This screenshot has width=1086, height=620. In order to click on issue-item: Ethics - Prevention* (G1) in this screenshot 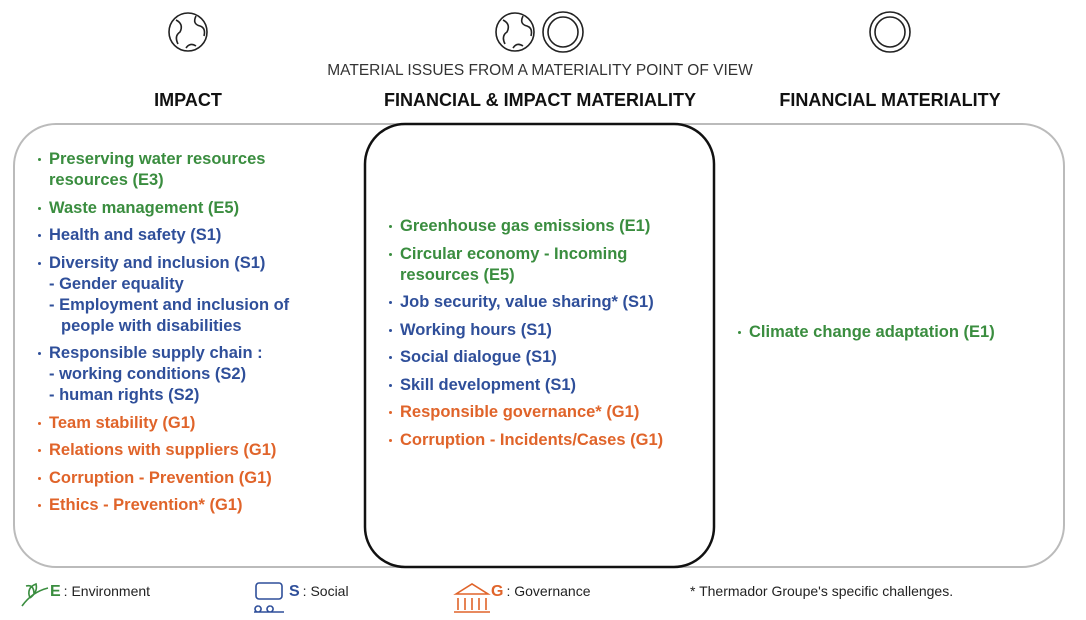, I will do `click(169, 505)`.